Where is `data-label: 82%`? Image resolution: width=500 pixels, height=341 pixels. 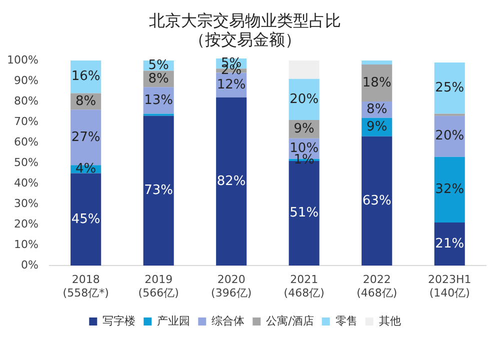 data-label: 82% is located at coordinates (231, 181).